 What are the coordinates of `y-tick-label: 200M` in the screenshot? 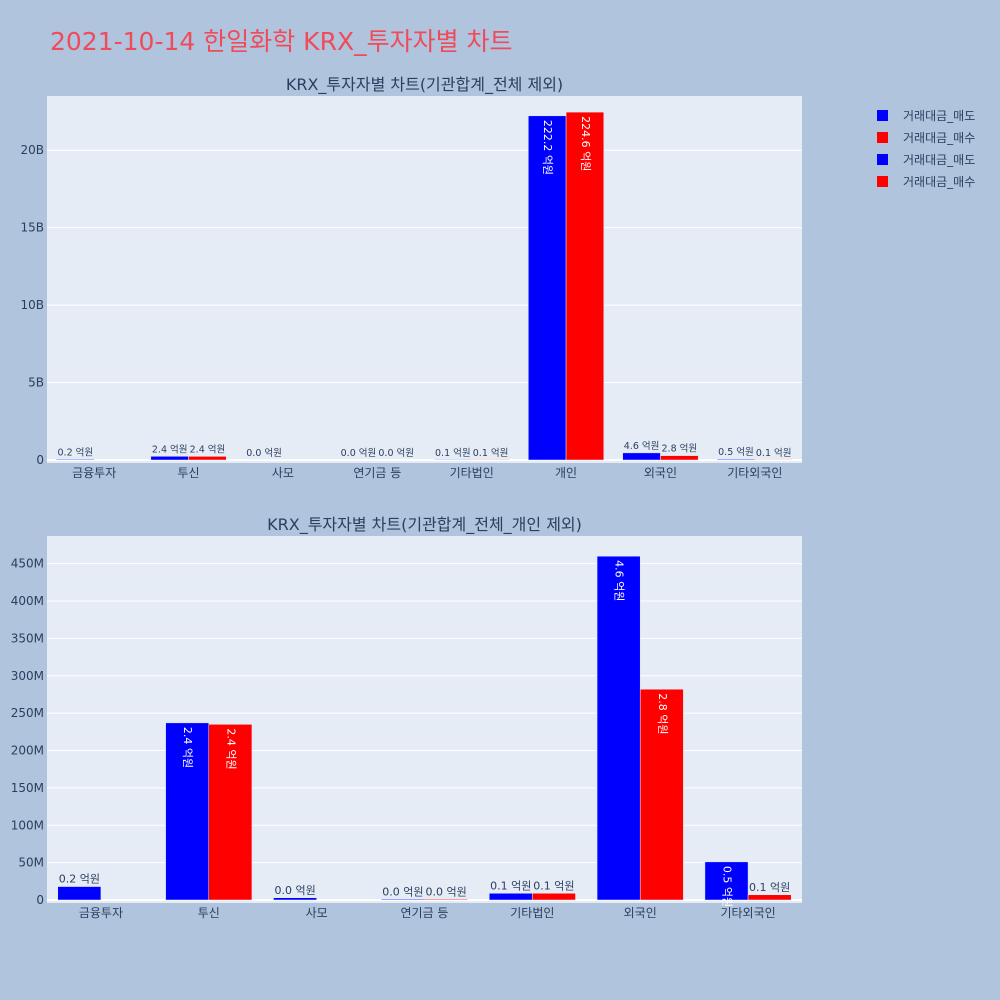 It's located at (27, 751).